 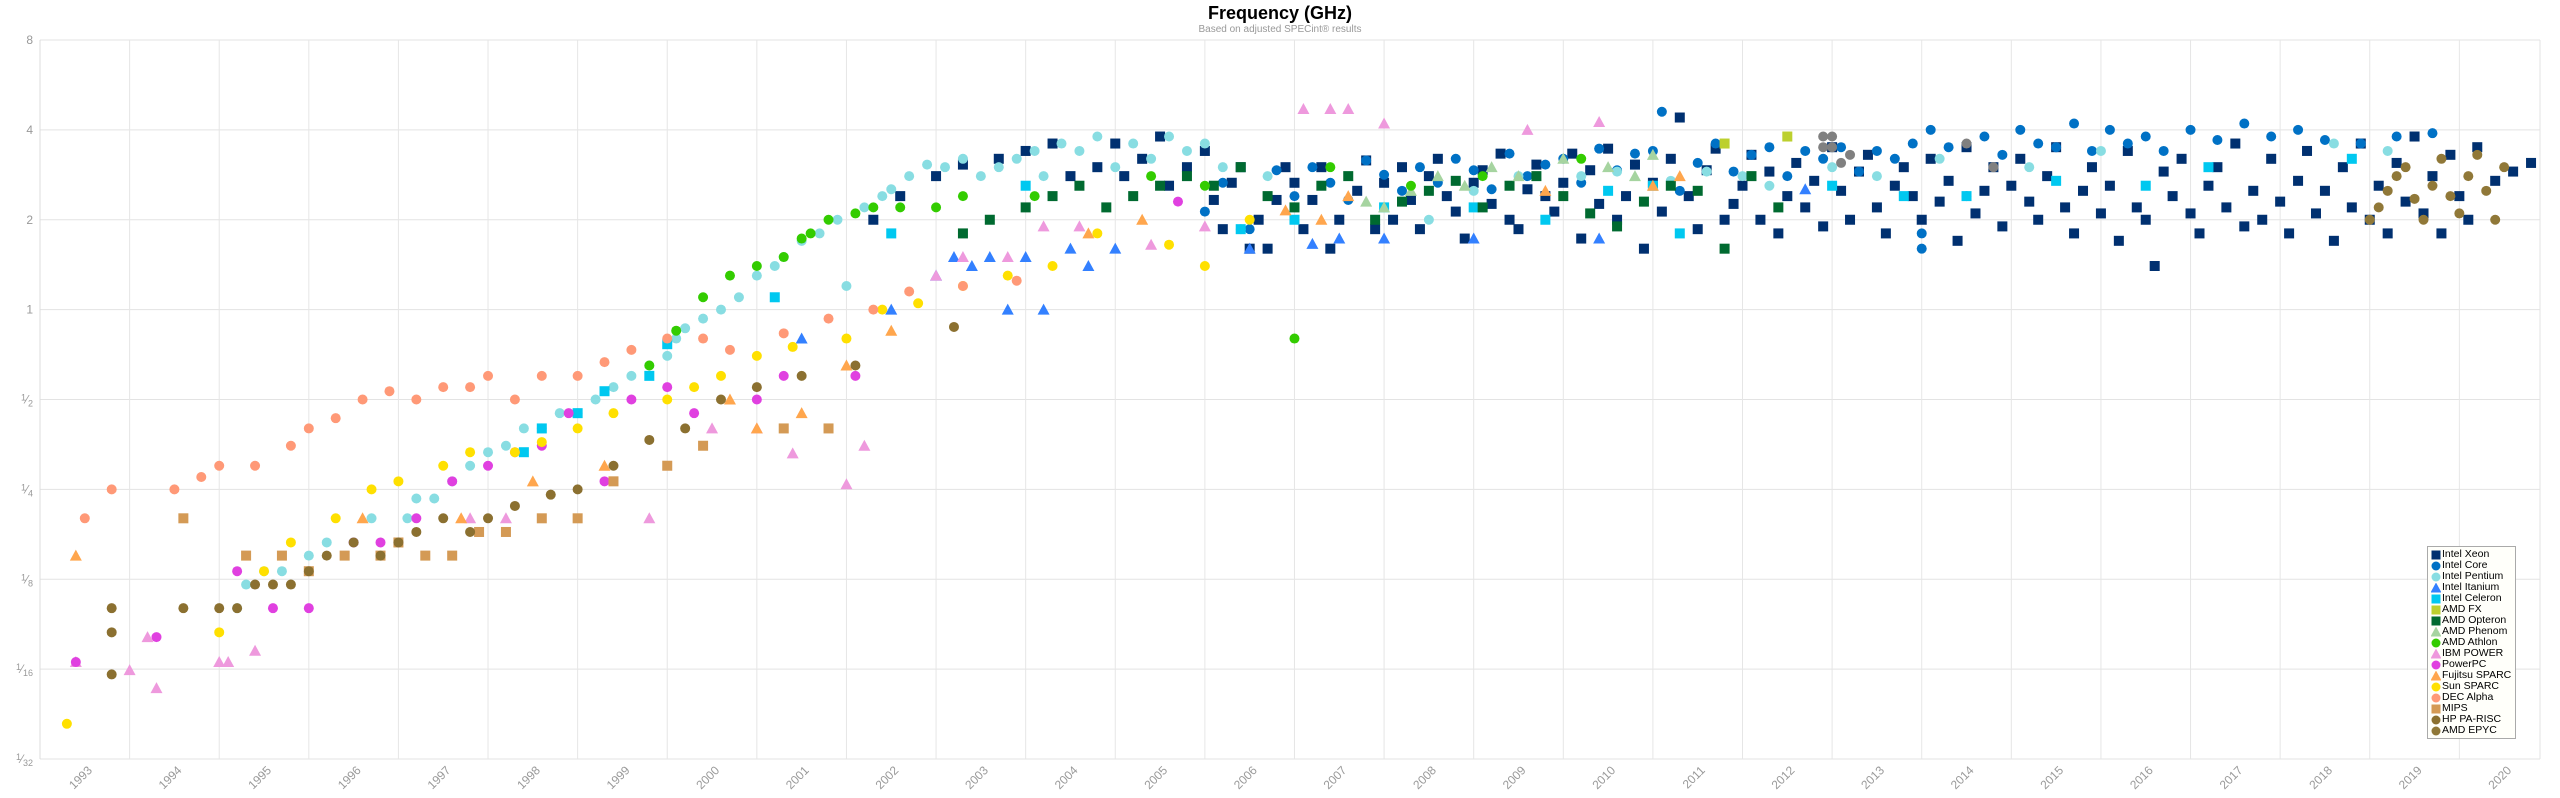 I want to click on x-tick-label: 1995, so click(x=259, y=777).